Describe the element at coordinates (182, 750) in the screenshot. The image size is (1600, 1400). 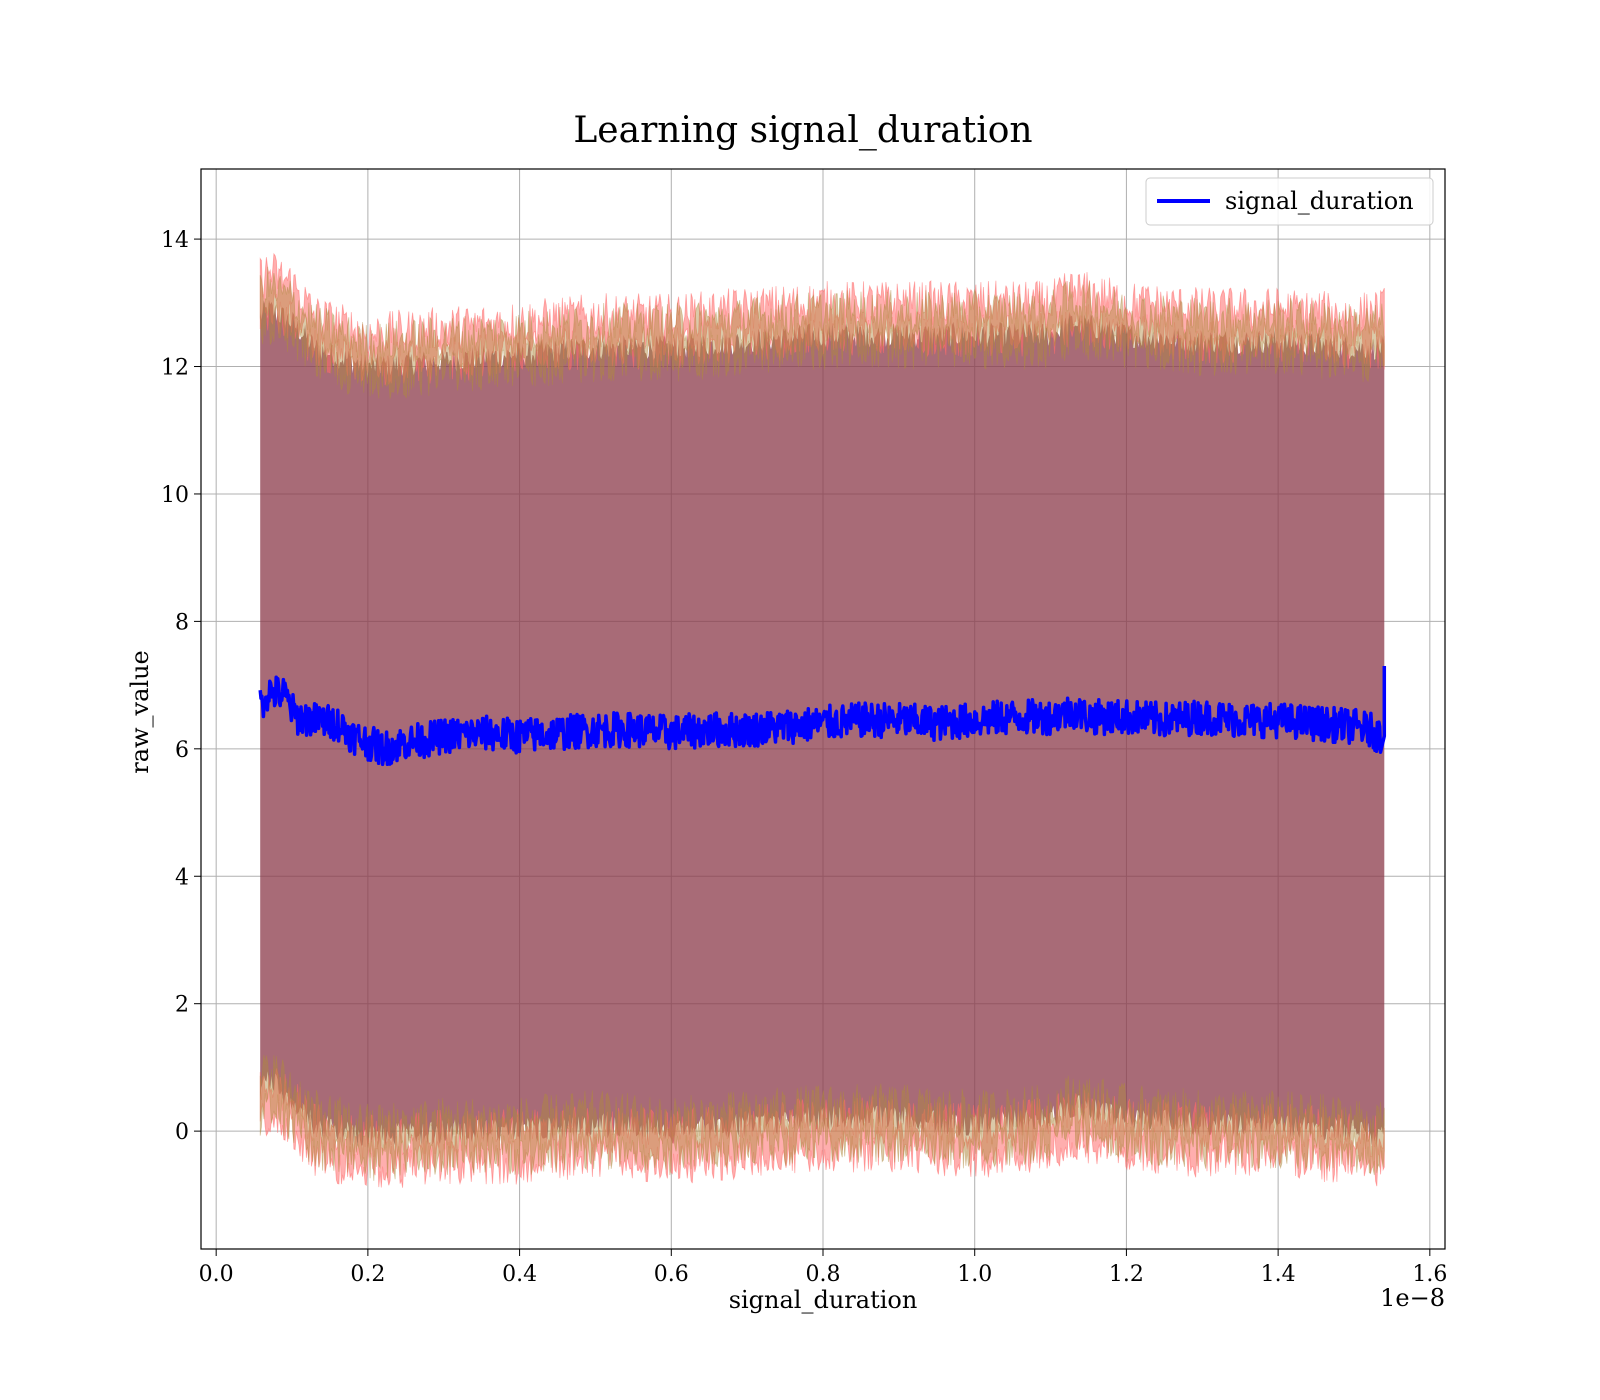
I see `y-tick-label: 6` at that location.